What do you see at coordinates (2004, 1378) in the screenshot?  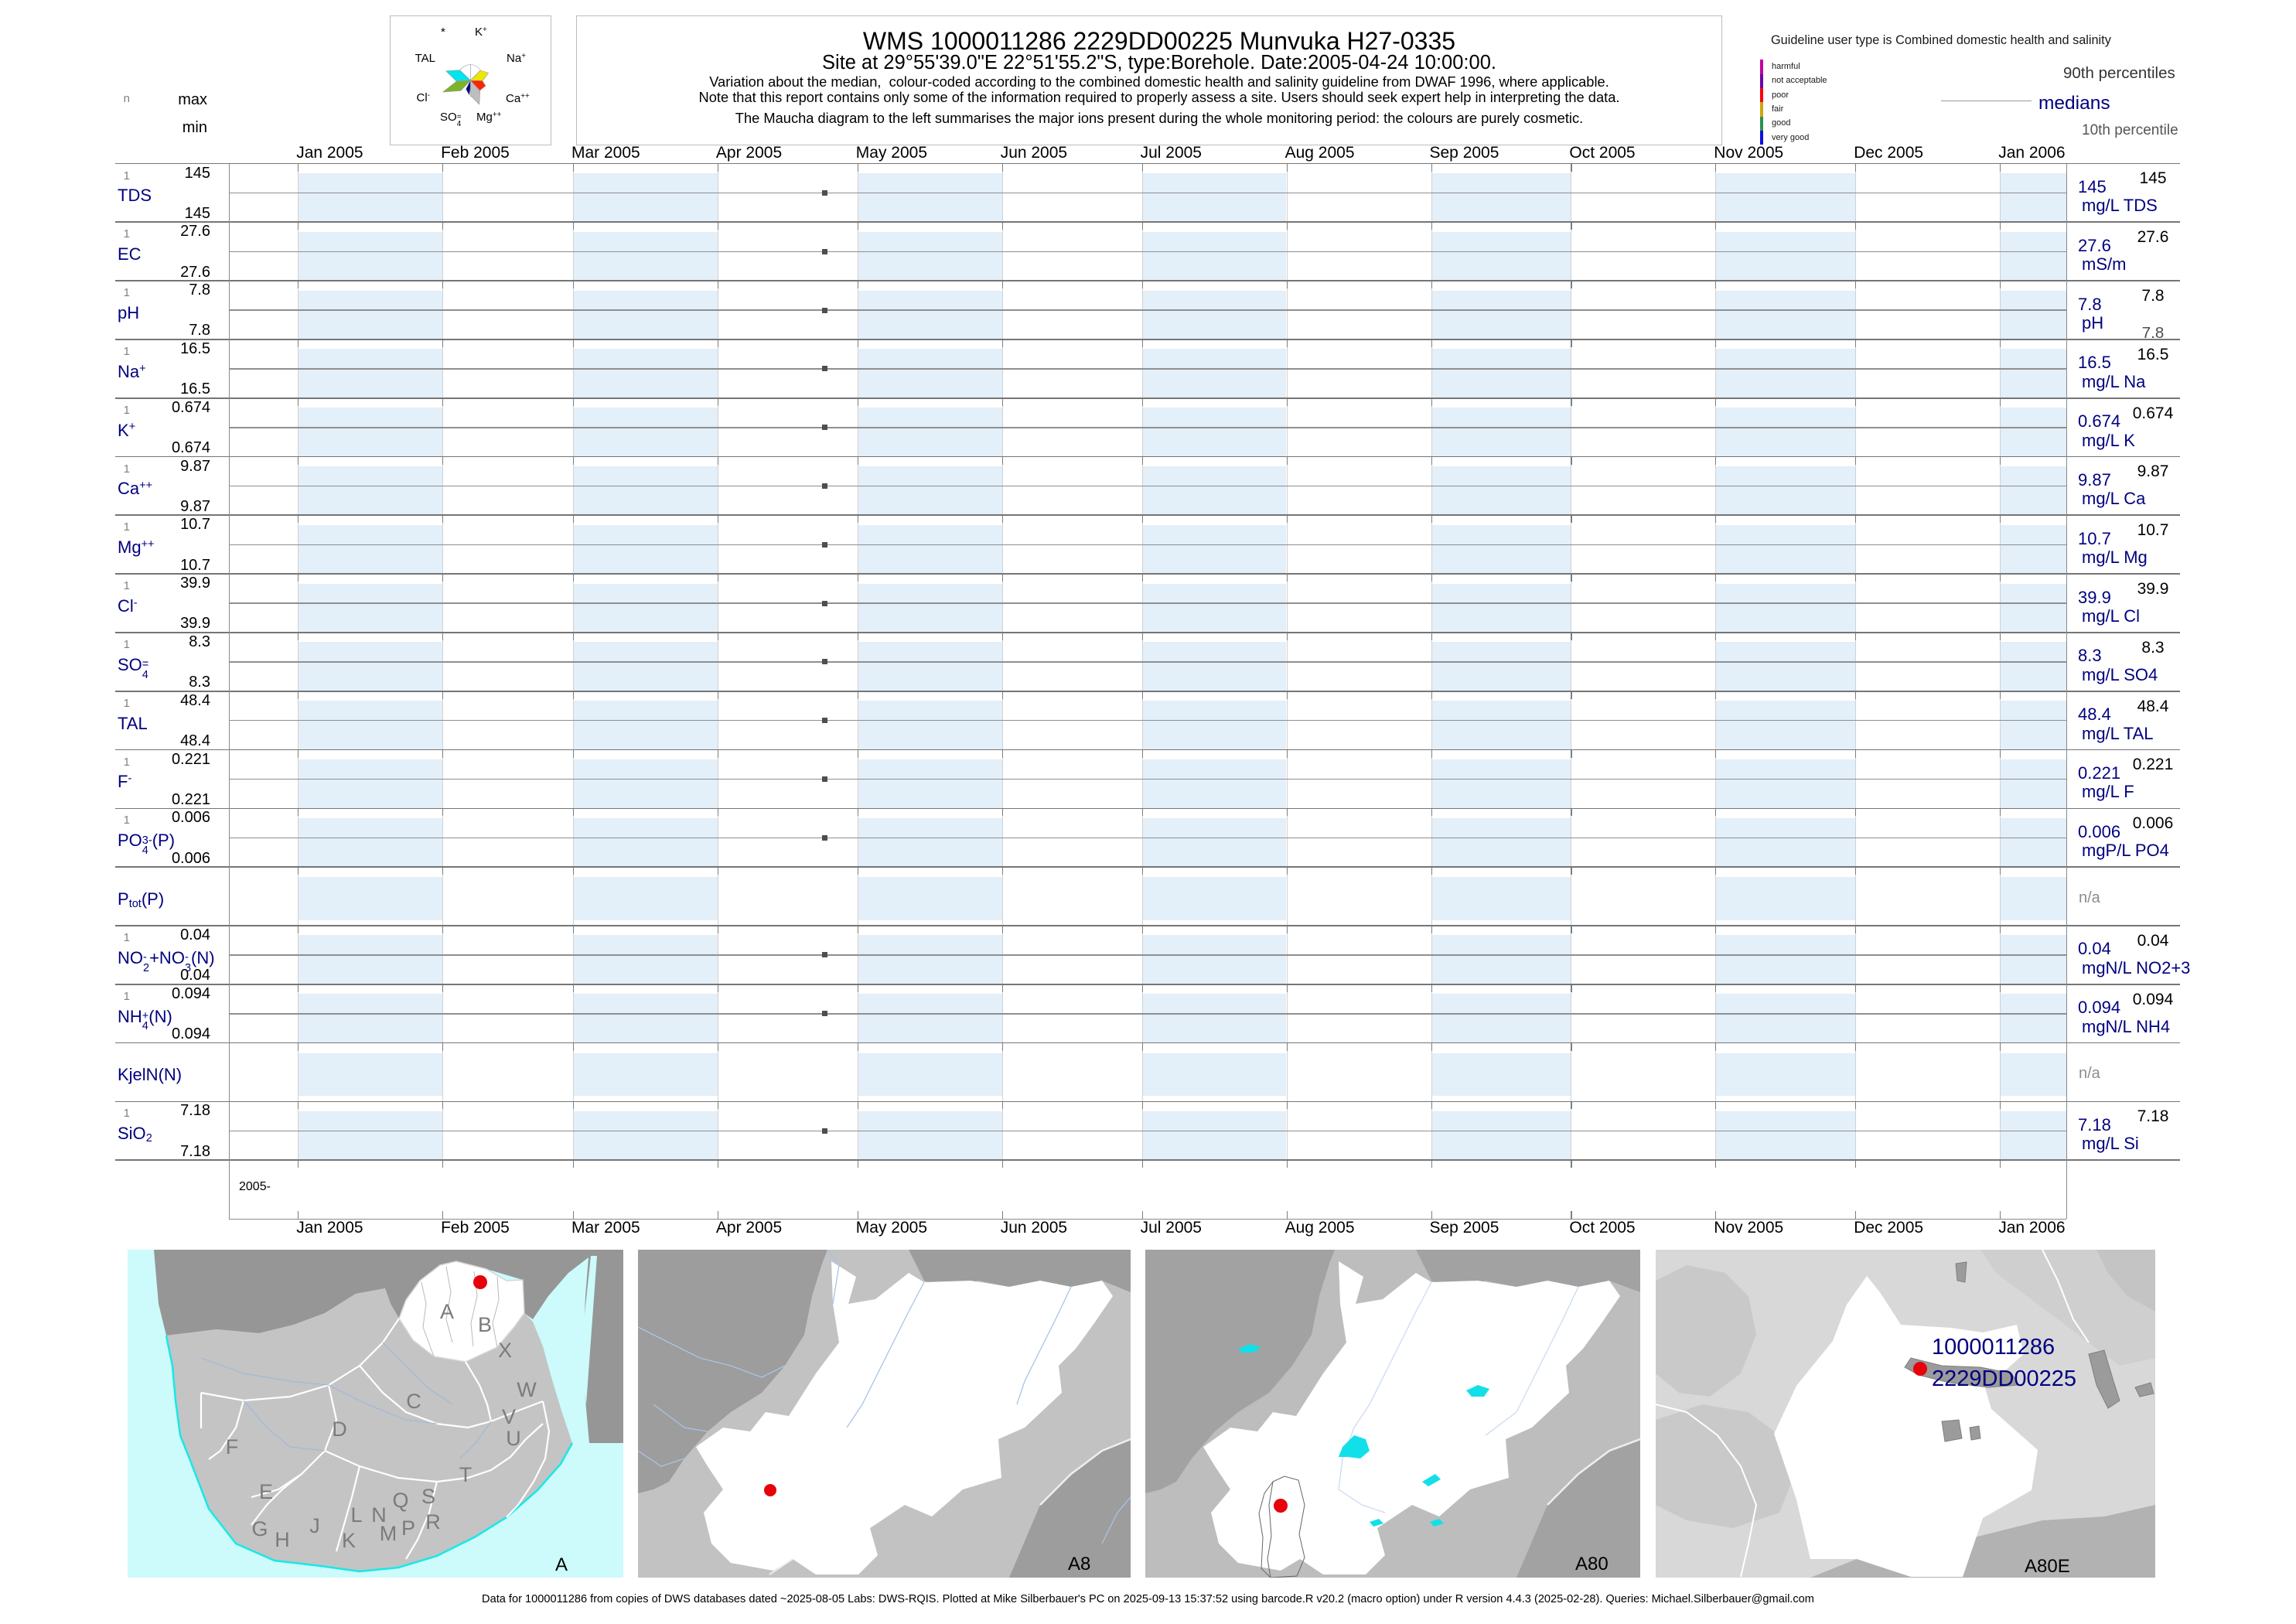 I see `svg-text: 2229DD00225` at bounding box center [2004, 1378].